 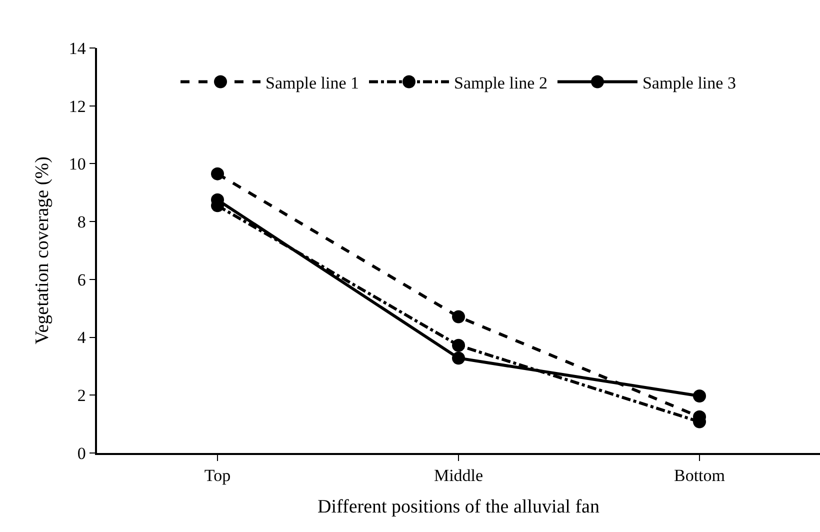 What do you see at coordinates (81, 338) in the screenshot?
I see `y-tick-label: 4` at bounding box center [81, 338].